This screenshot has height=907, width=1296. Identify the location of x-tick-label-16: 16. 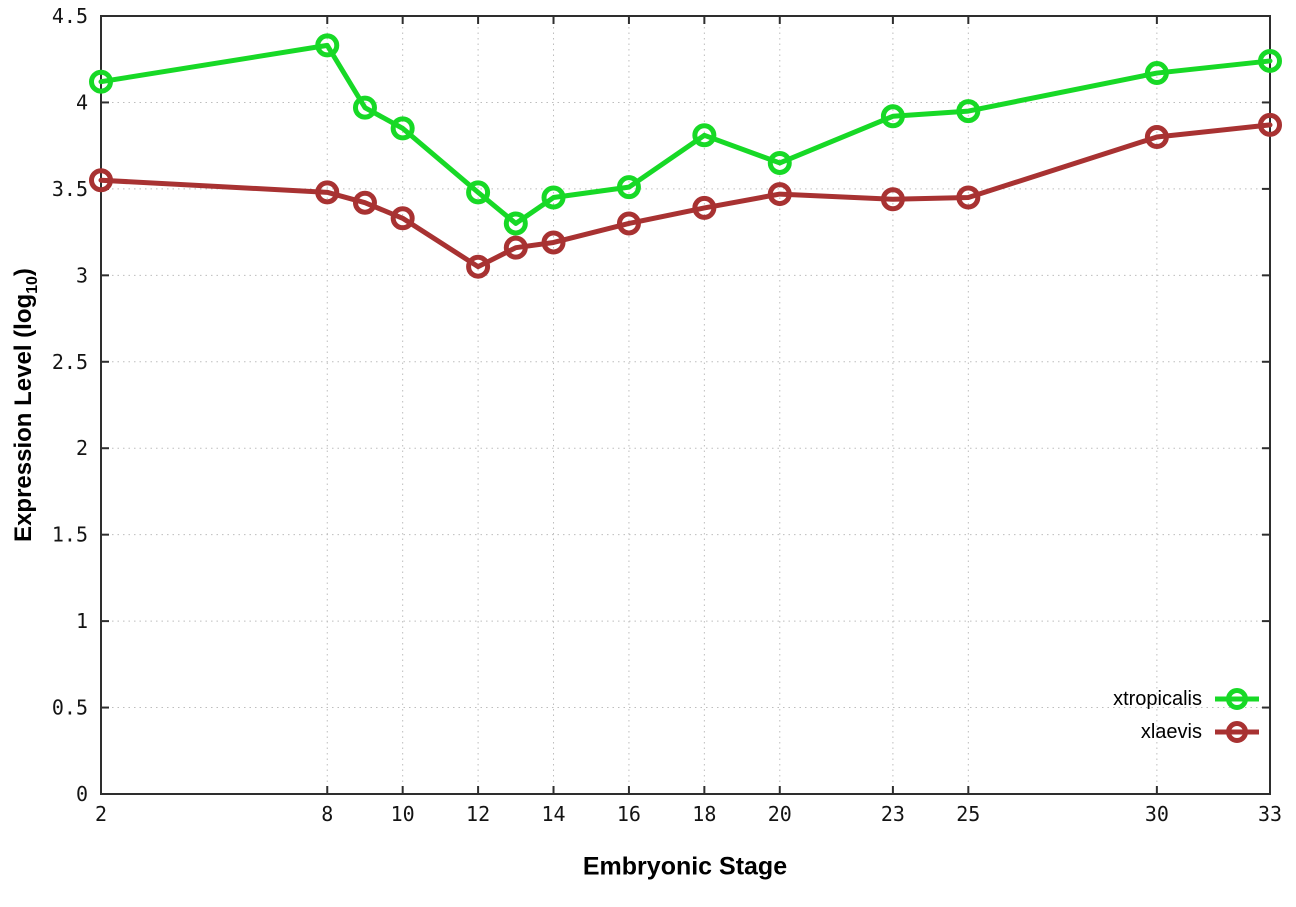
(629, 814).